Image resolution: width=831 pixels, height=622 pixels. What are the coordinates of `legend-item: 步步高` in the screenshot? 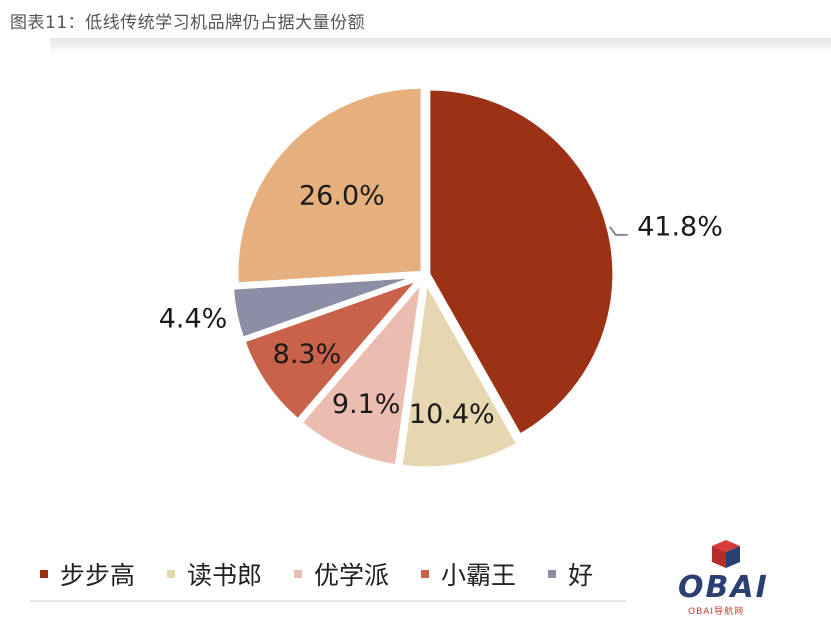 It's located at (87, 574).